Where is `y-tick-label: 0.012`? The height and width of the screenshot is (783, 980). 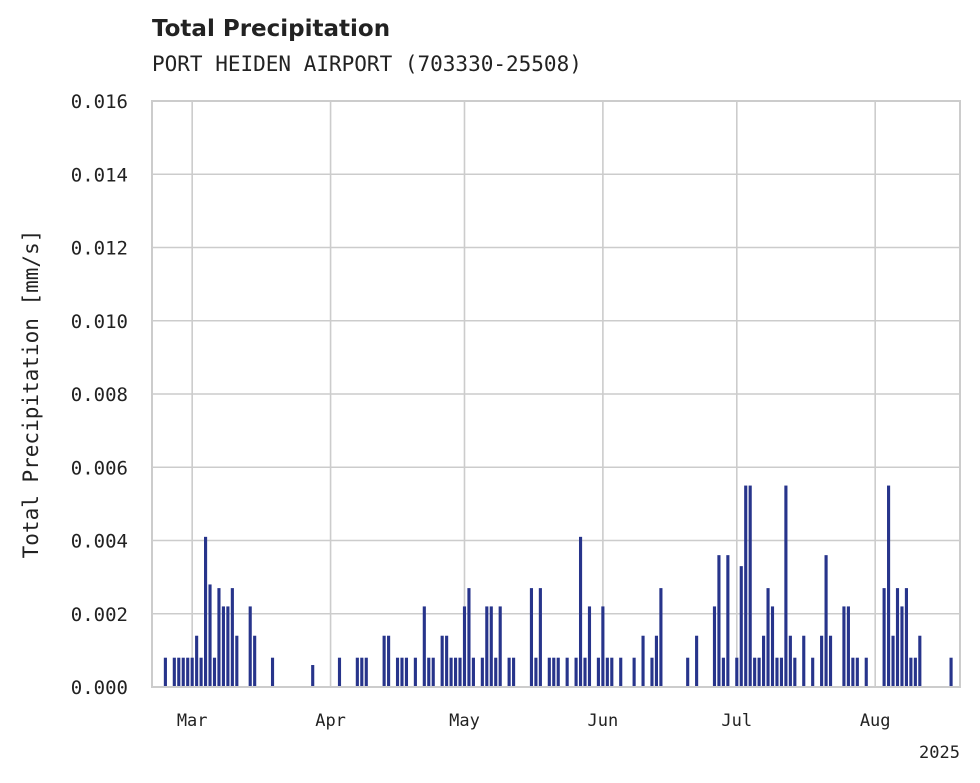
y-tick-label: 0.012 is located at coordinates (99, 249).